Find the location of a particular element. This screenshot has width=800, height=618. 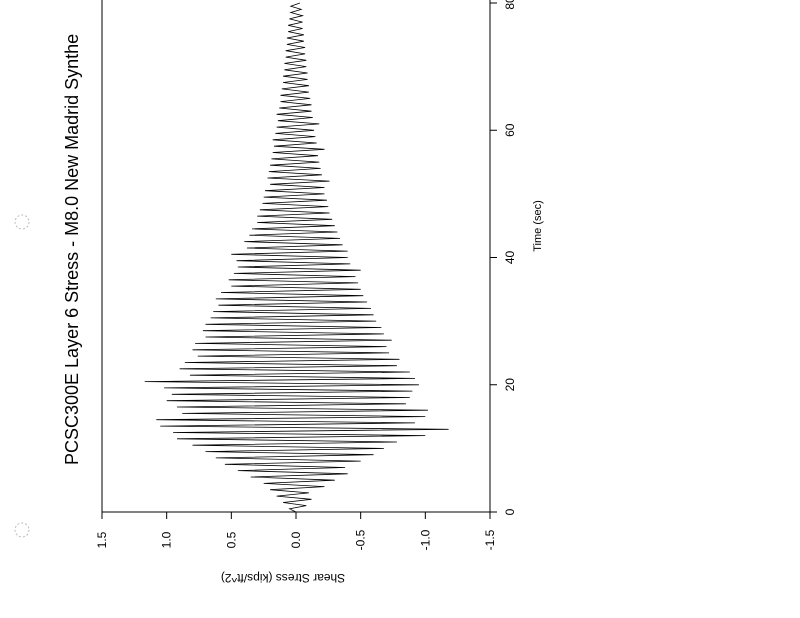

x-axis-label: Time (sec) is located at coordinates (538, 226).